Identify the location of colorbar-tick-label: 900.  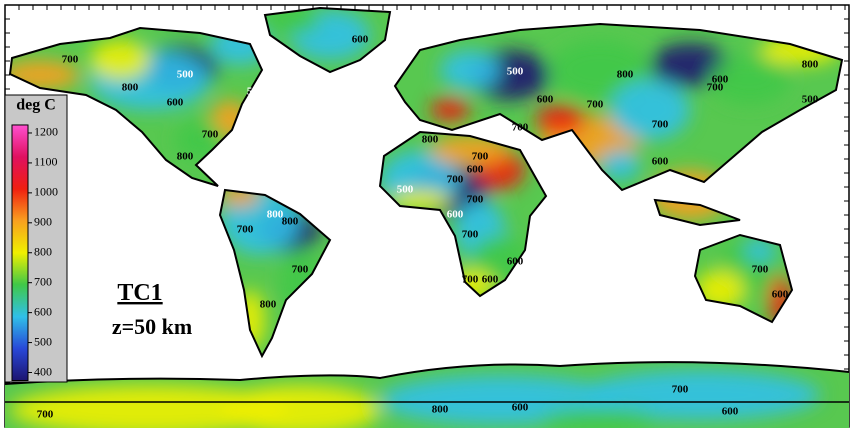
(43, 222).